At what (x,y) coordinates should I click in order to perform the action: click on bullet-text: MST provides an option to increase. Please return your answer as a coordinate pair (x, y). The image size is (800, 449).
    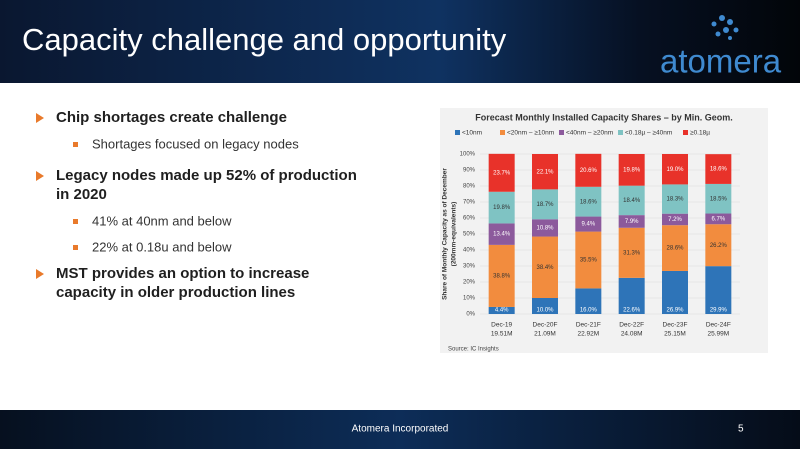
    Looking at the image, I should click on (182, 273).